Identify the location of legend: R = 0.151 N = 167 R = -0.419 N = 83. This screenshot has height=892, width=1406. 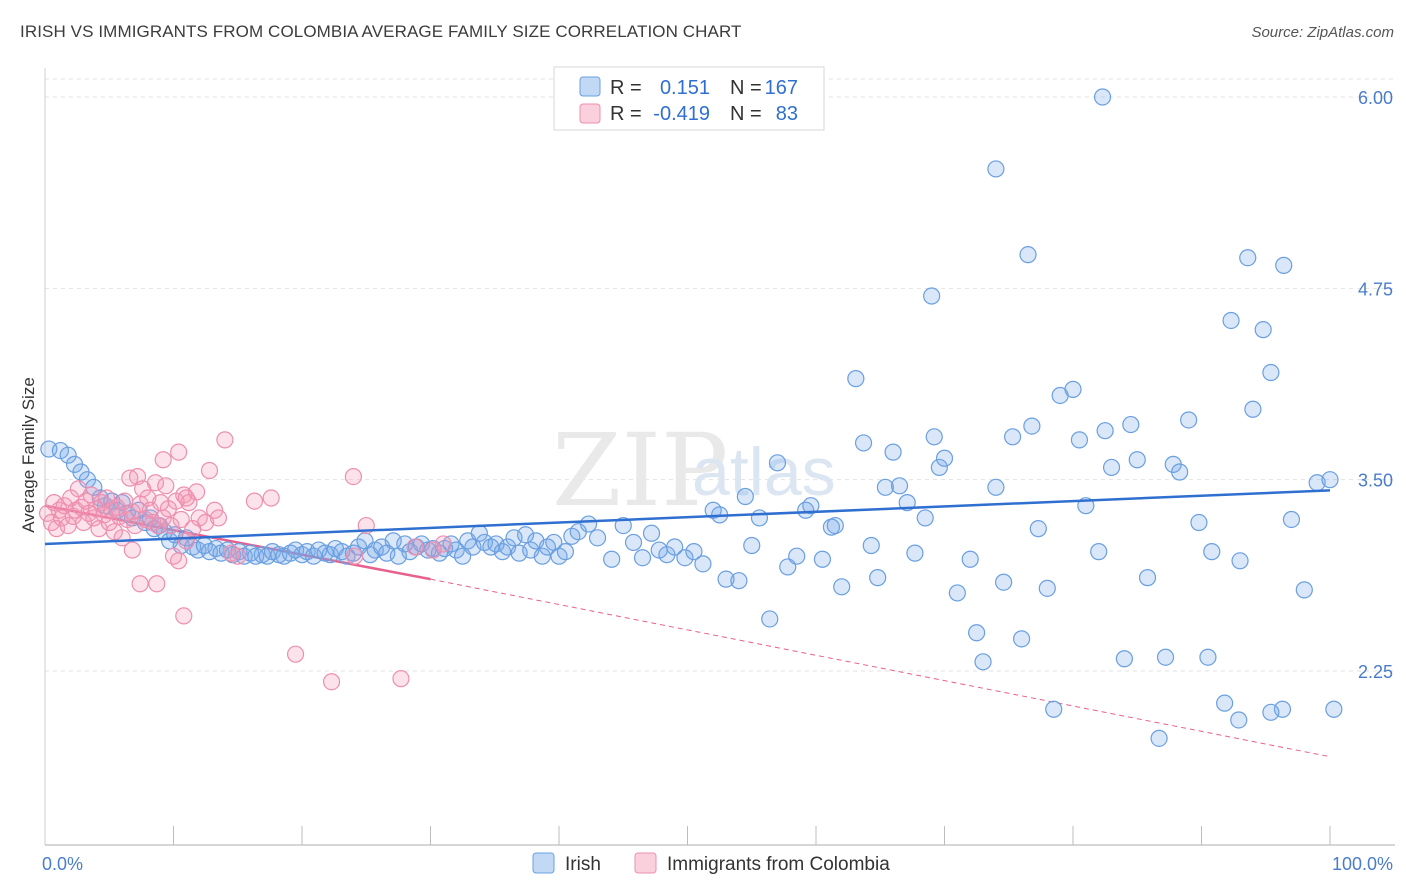
(689, 98).